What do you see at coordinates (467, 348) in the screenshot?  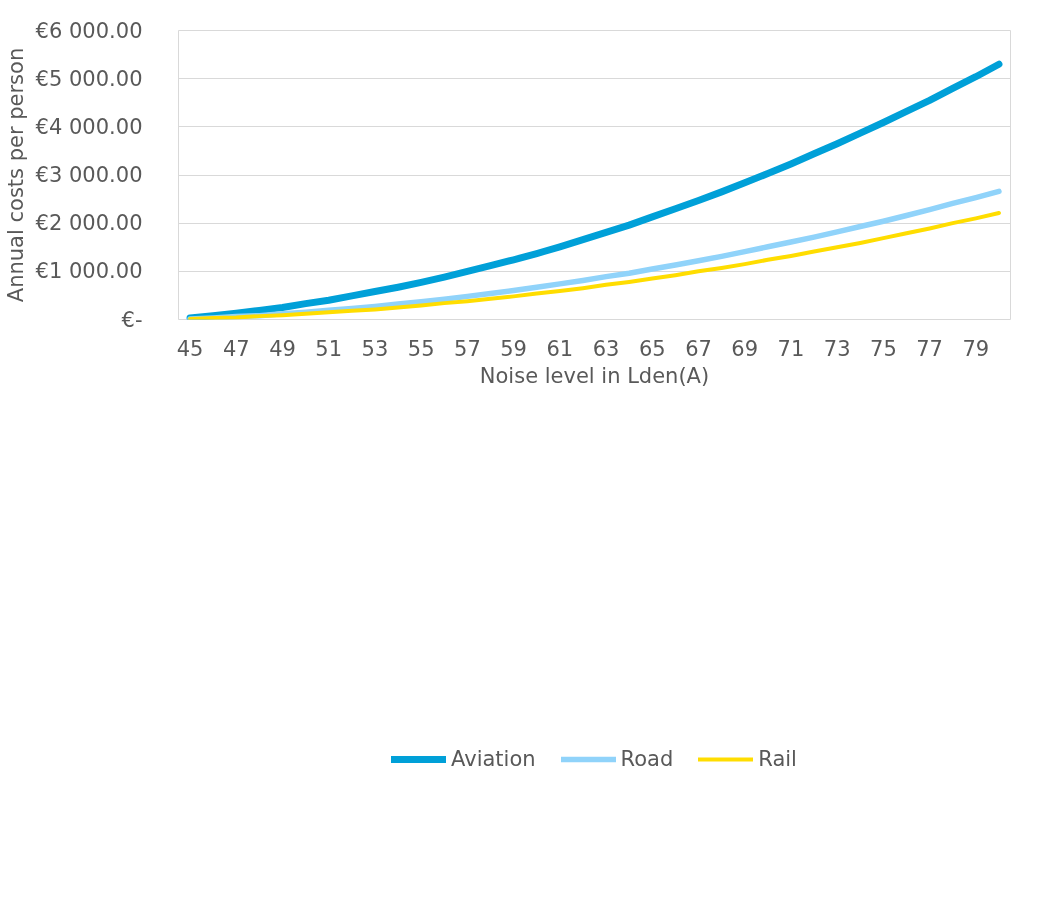 I see `x-tick-label: 57` at bounding box center [467, 348].